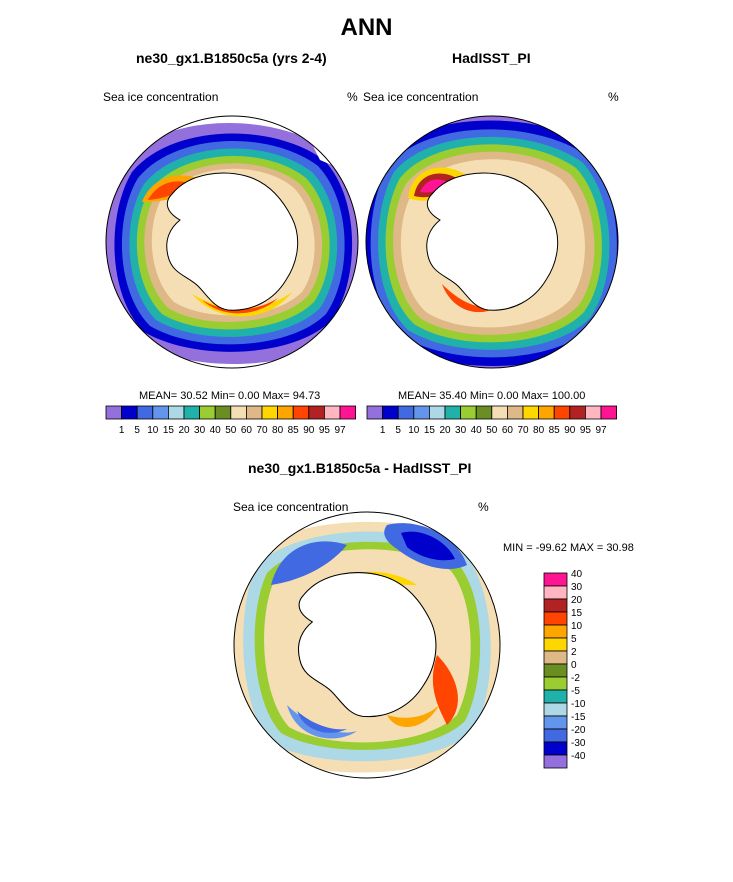 This screenshot has height=882, width=733. What do you see at coordinates (477, 430) in the screenshot?
I see `colorbar-obs-label: 40` at bounding box center [477, 430].